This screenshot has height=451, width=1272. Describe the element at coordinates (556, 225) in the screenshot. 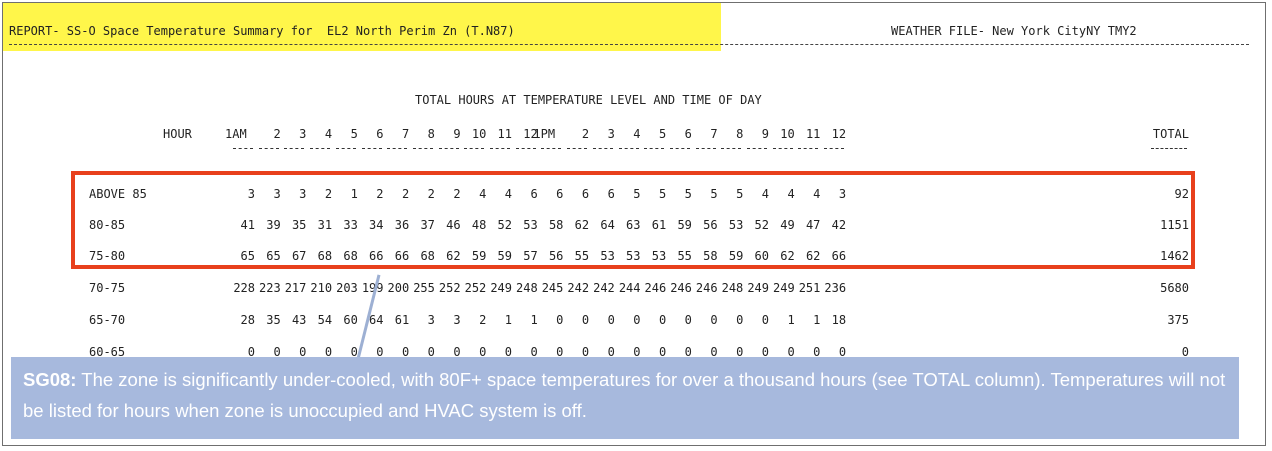

I see `table-cell: 58` at that location.